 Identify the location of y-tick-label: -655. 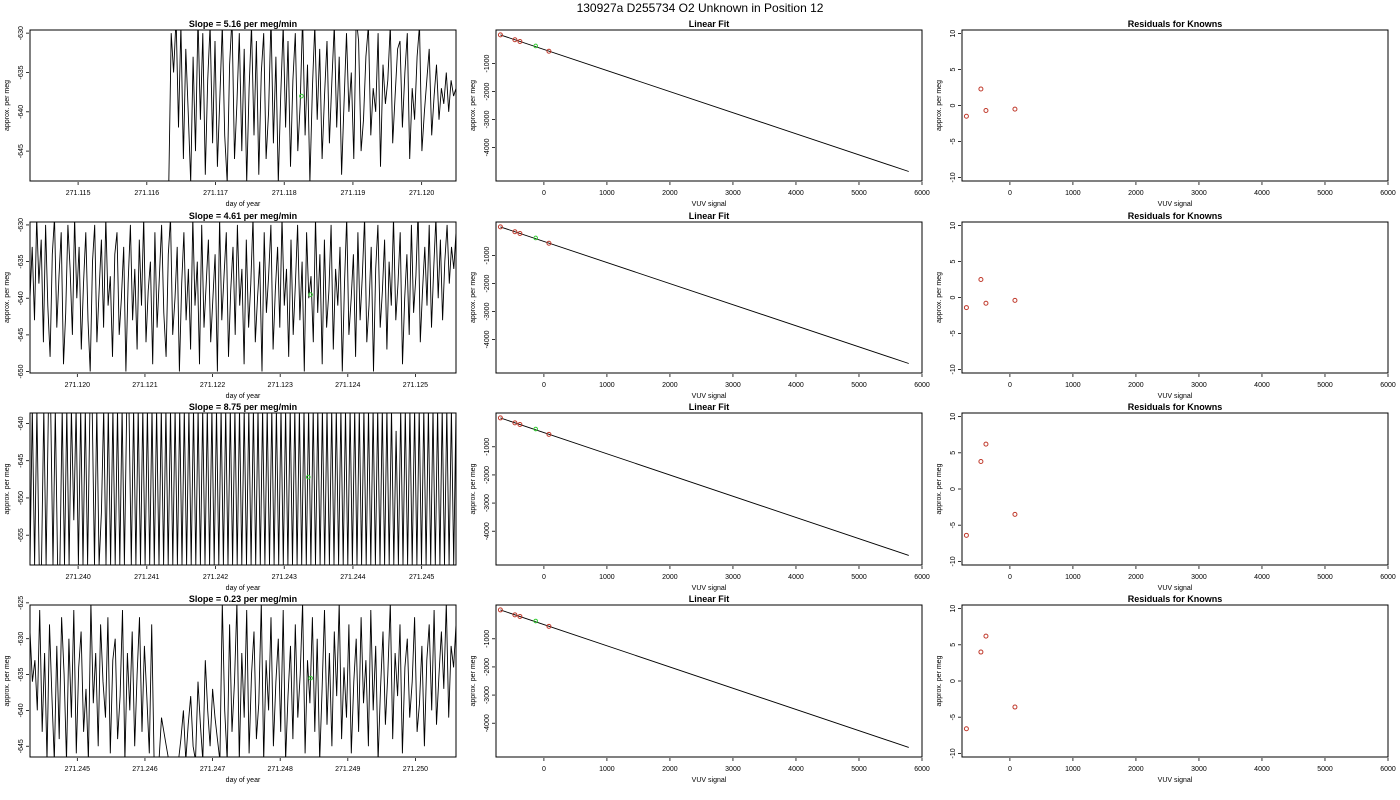
(21, 535).